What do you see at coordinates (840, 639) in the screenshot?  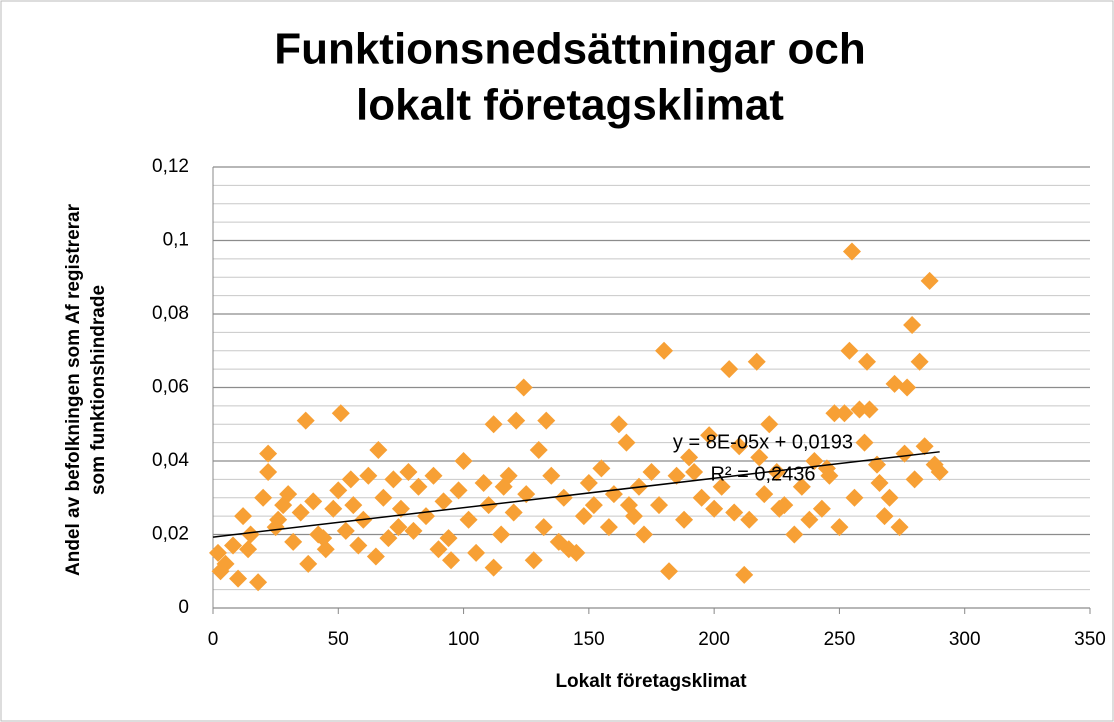 I see `x-tick-label: 250` at bounding box center [840, 639].